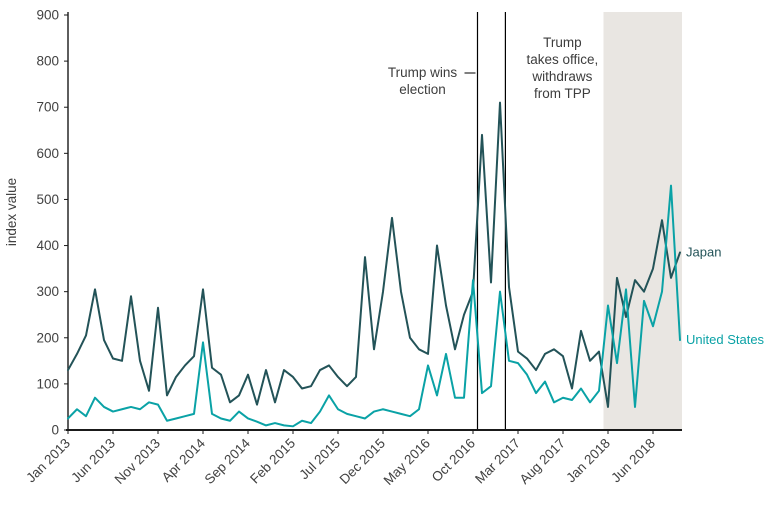  I want to click on inauguration-line-label: Trump, so click(562, 42).